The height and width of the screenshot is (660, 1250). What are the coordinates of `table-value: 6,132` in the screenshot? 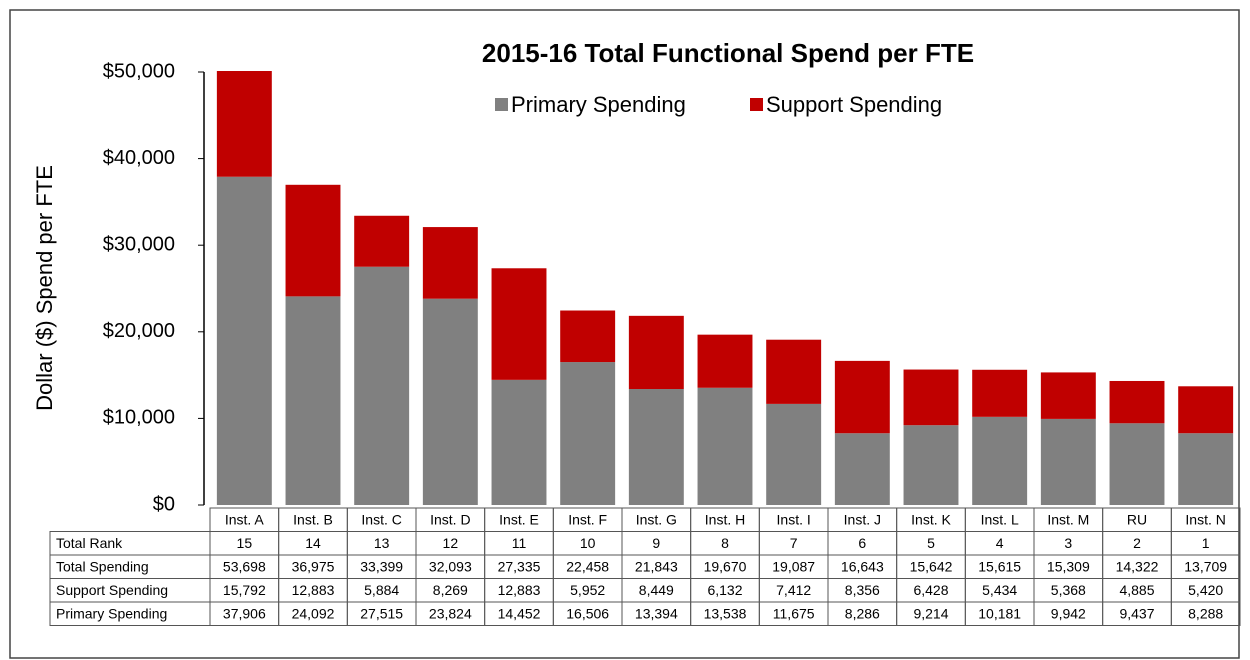 It's located at (724, 590).